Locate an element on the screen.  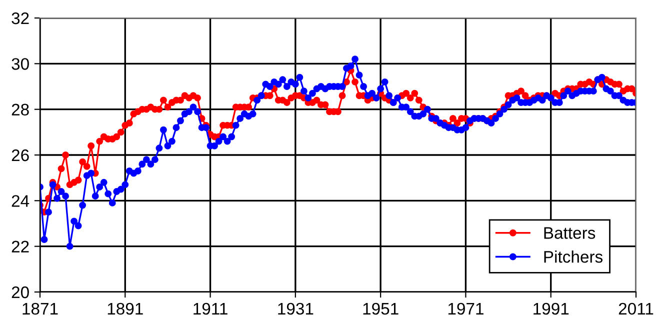
y-tick-label: 30 is located at coordinates (20, 64).